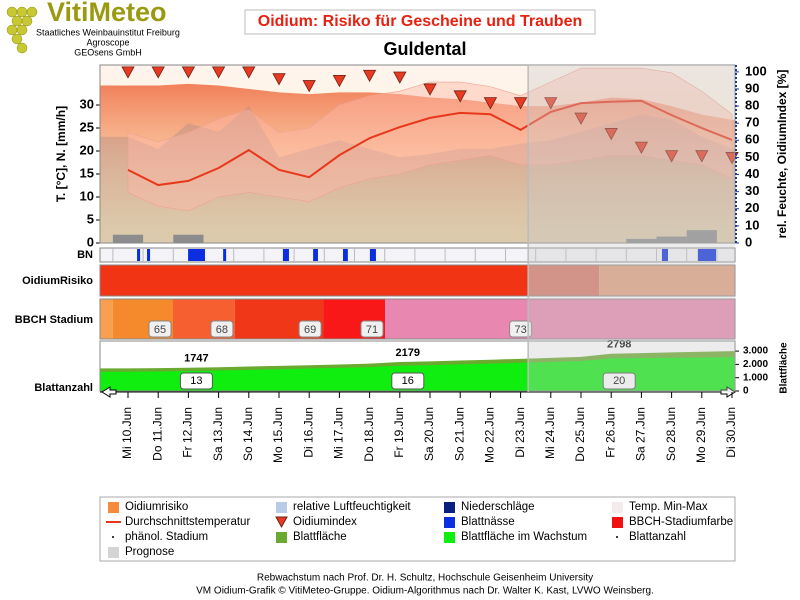 The height and width of the screenshot is (600, 800). I want to click on y-axis-label: T. [°C], N. [mm/h], so click(61, 154).